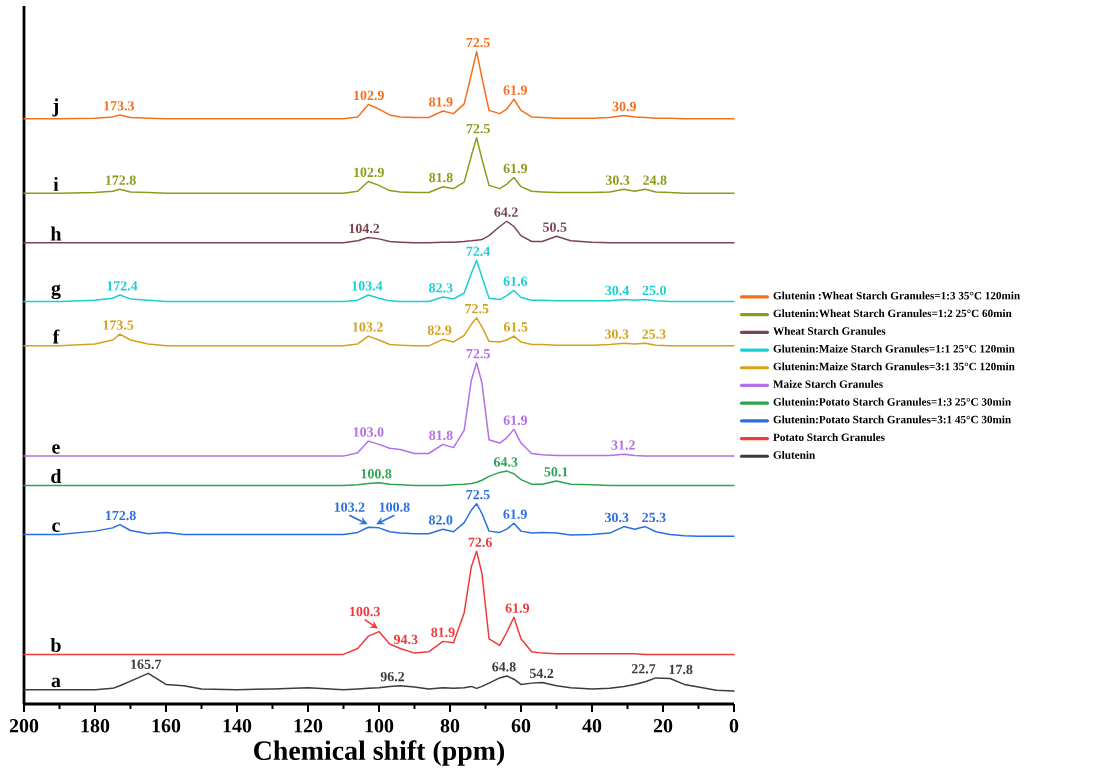 Image resolution: width=1100 pixels, height=780 pixels. Describe the element at coordinates (55, 107) in the screenshot. I see `annotation: j` at that location.